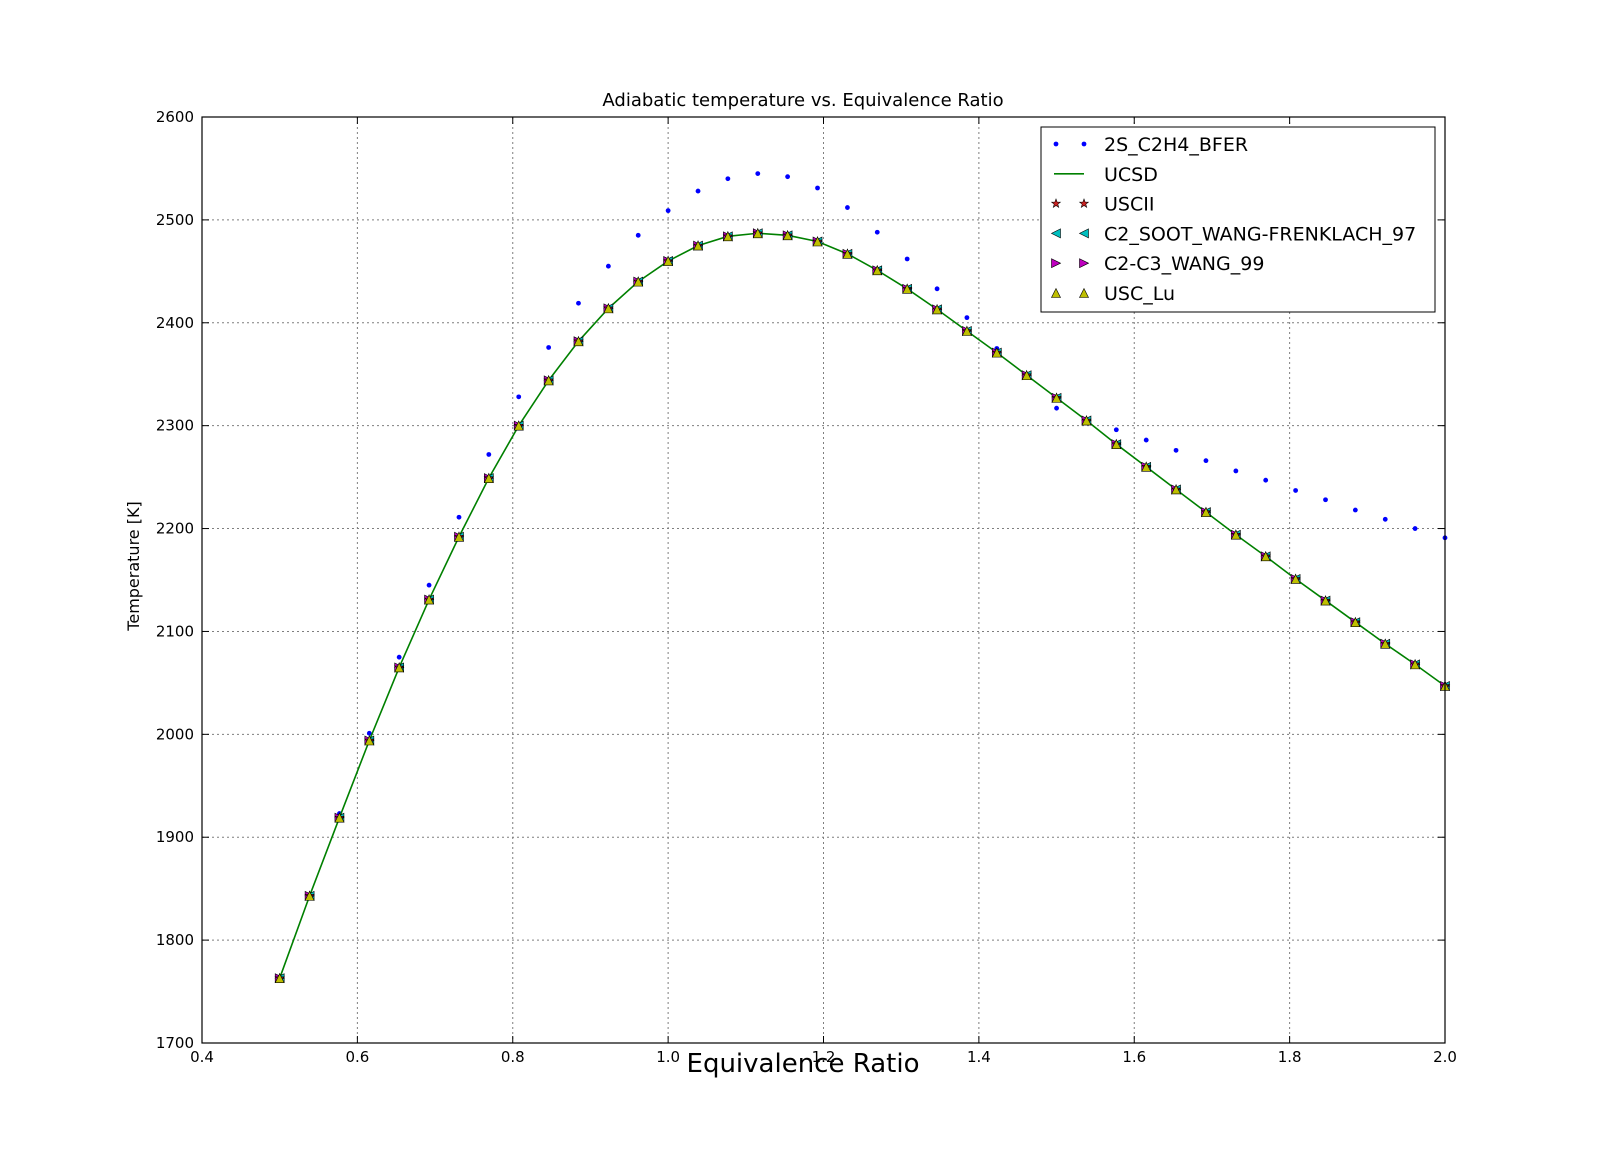 The image size is (1600, 1155). Describe the element at coordinates (1139, 294) in the screenshot. I see `legend-label: USC_Lu` at that location.